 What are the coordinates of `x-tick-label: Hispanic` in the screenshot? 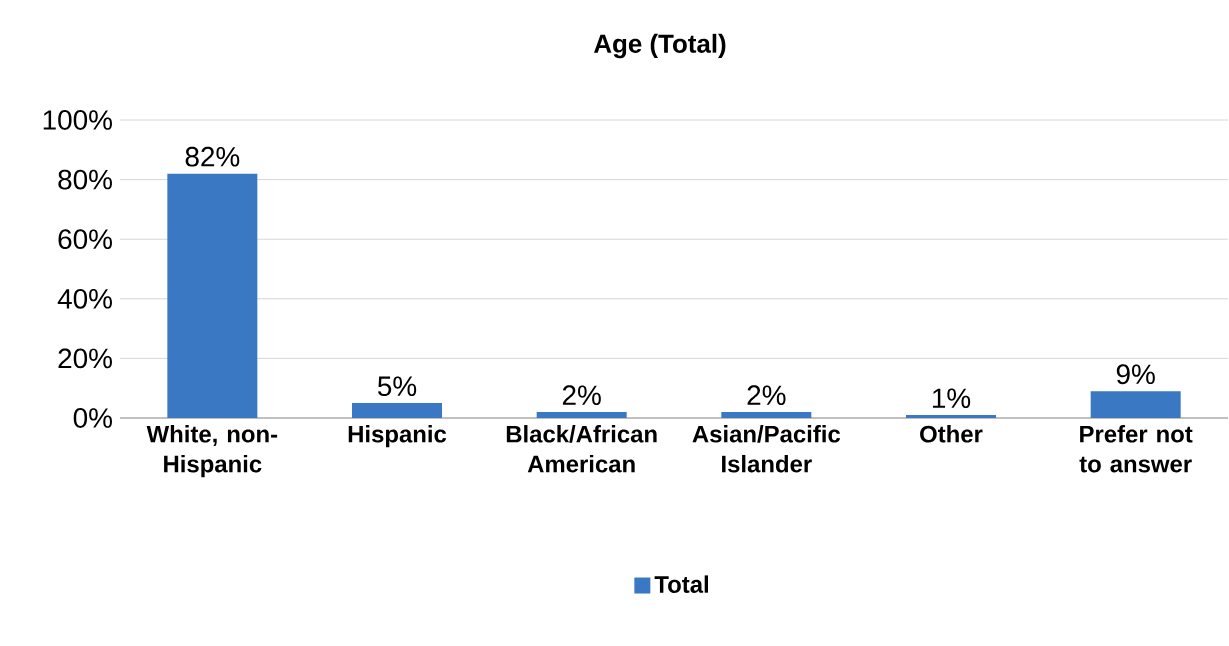 It's located at (397, 436).